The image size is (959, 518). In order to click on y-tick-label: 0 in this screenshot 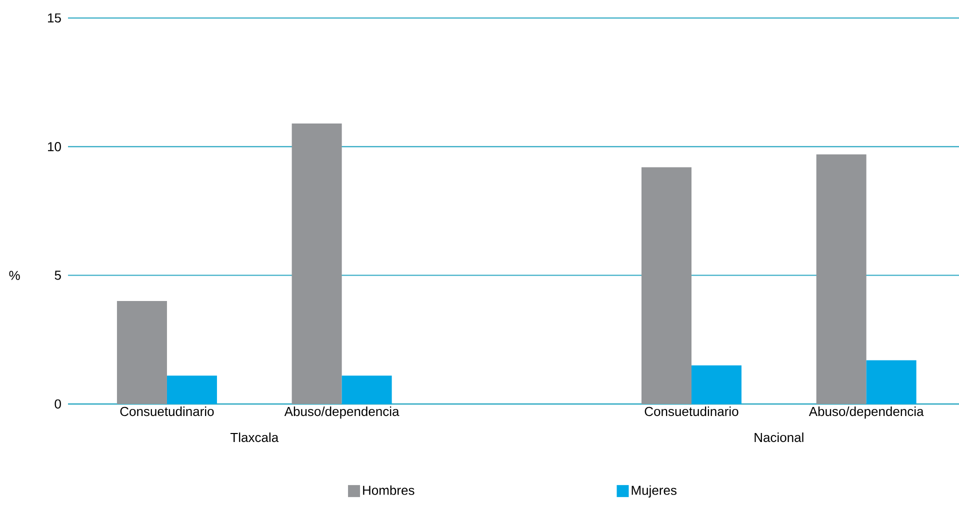, I will do `click(57, 404)`.